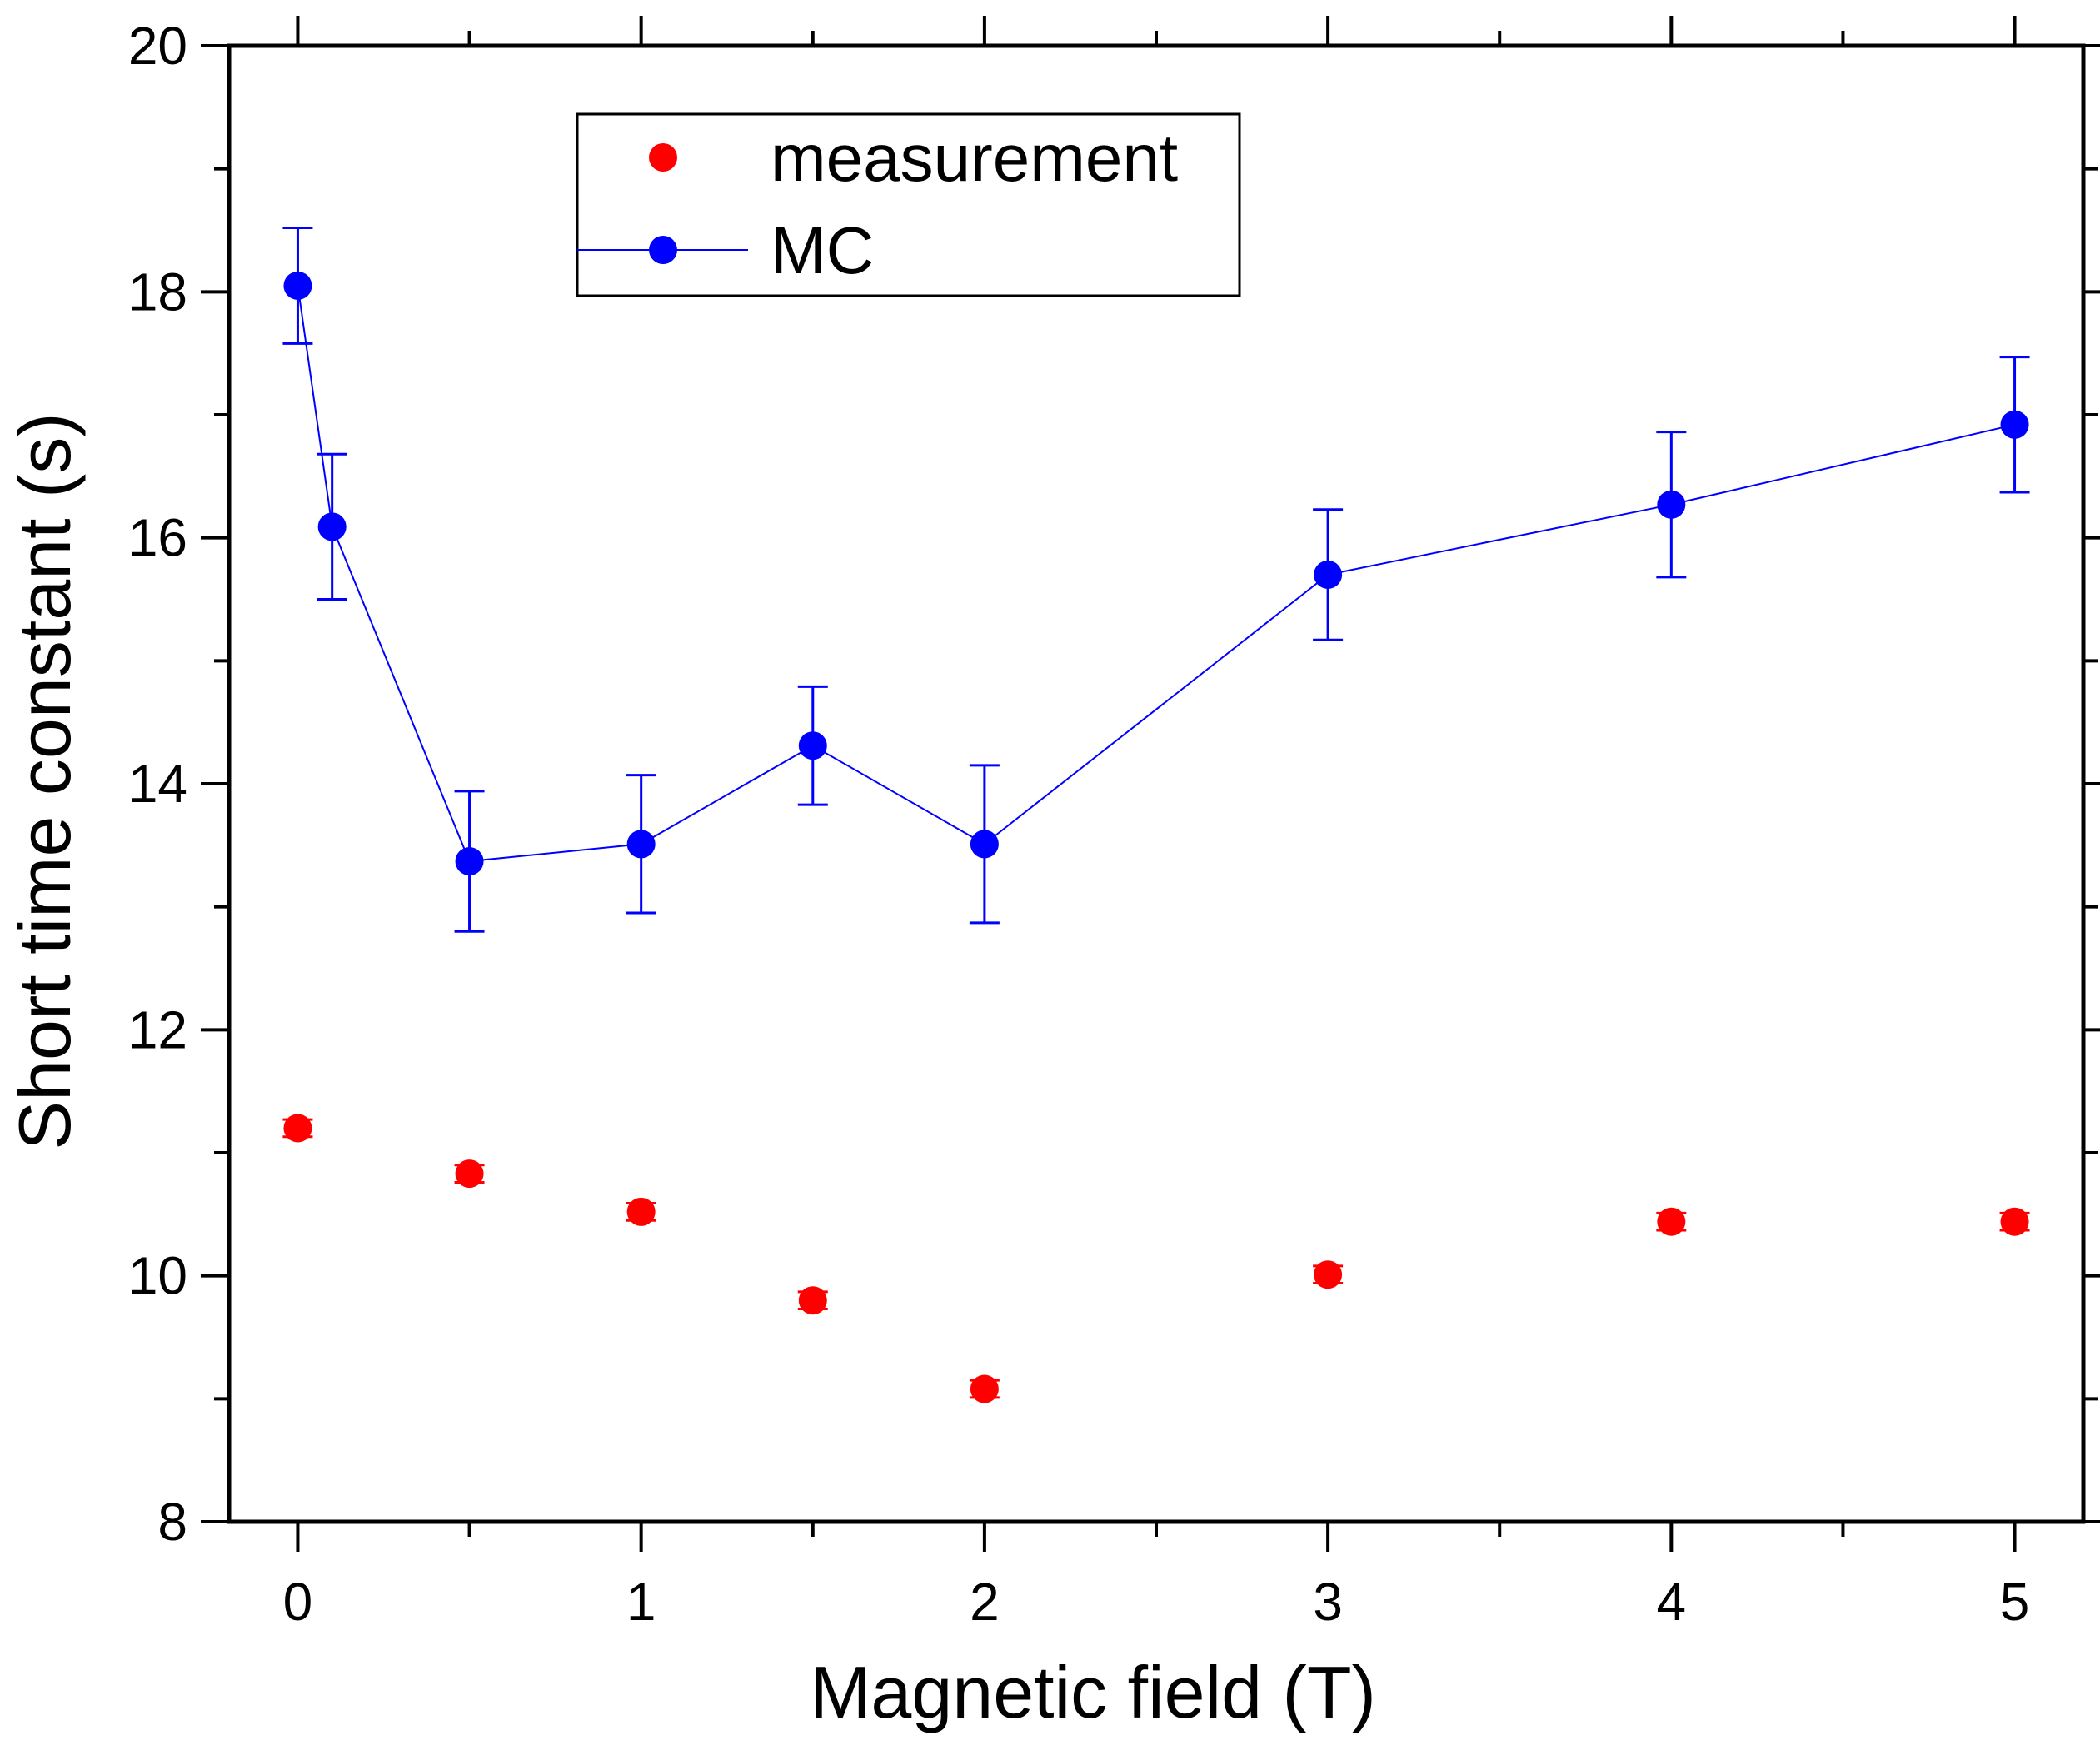  Describe the element at coordinates (157, 1276) in the screenshot. I see `y-tick-label: 10` at that location.